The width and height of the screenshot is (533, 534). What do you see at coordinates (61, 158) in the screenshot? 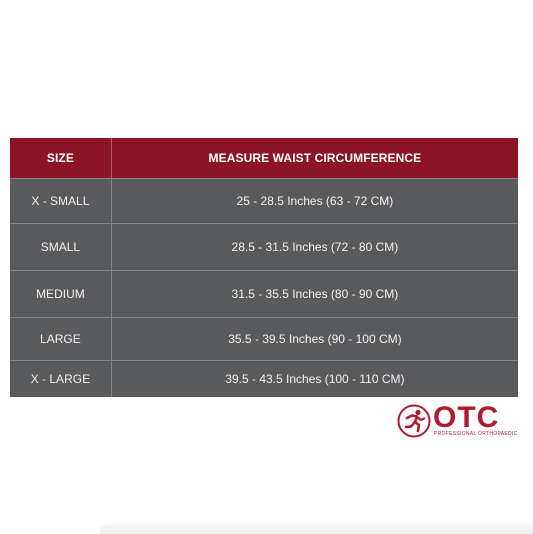
I see `header-size: SIZE` at bounding box center [61, 158].